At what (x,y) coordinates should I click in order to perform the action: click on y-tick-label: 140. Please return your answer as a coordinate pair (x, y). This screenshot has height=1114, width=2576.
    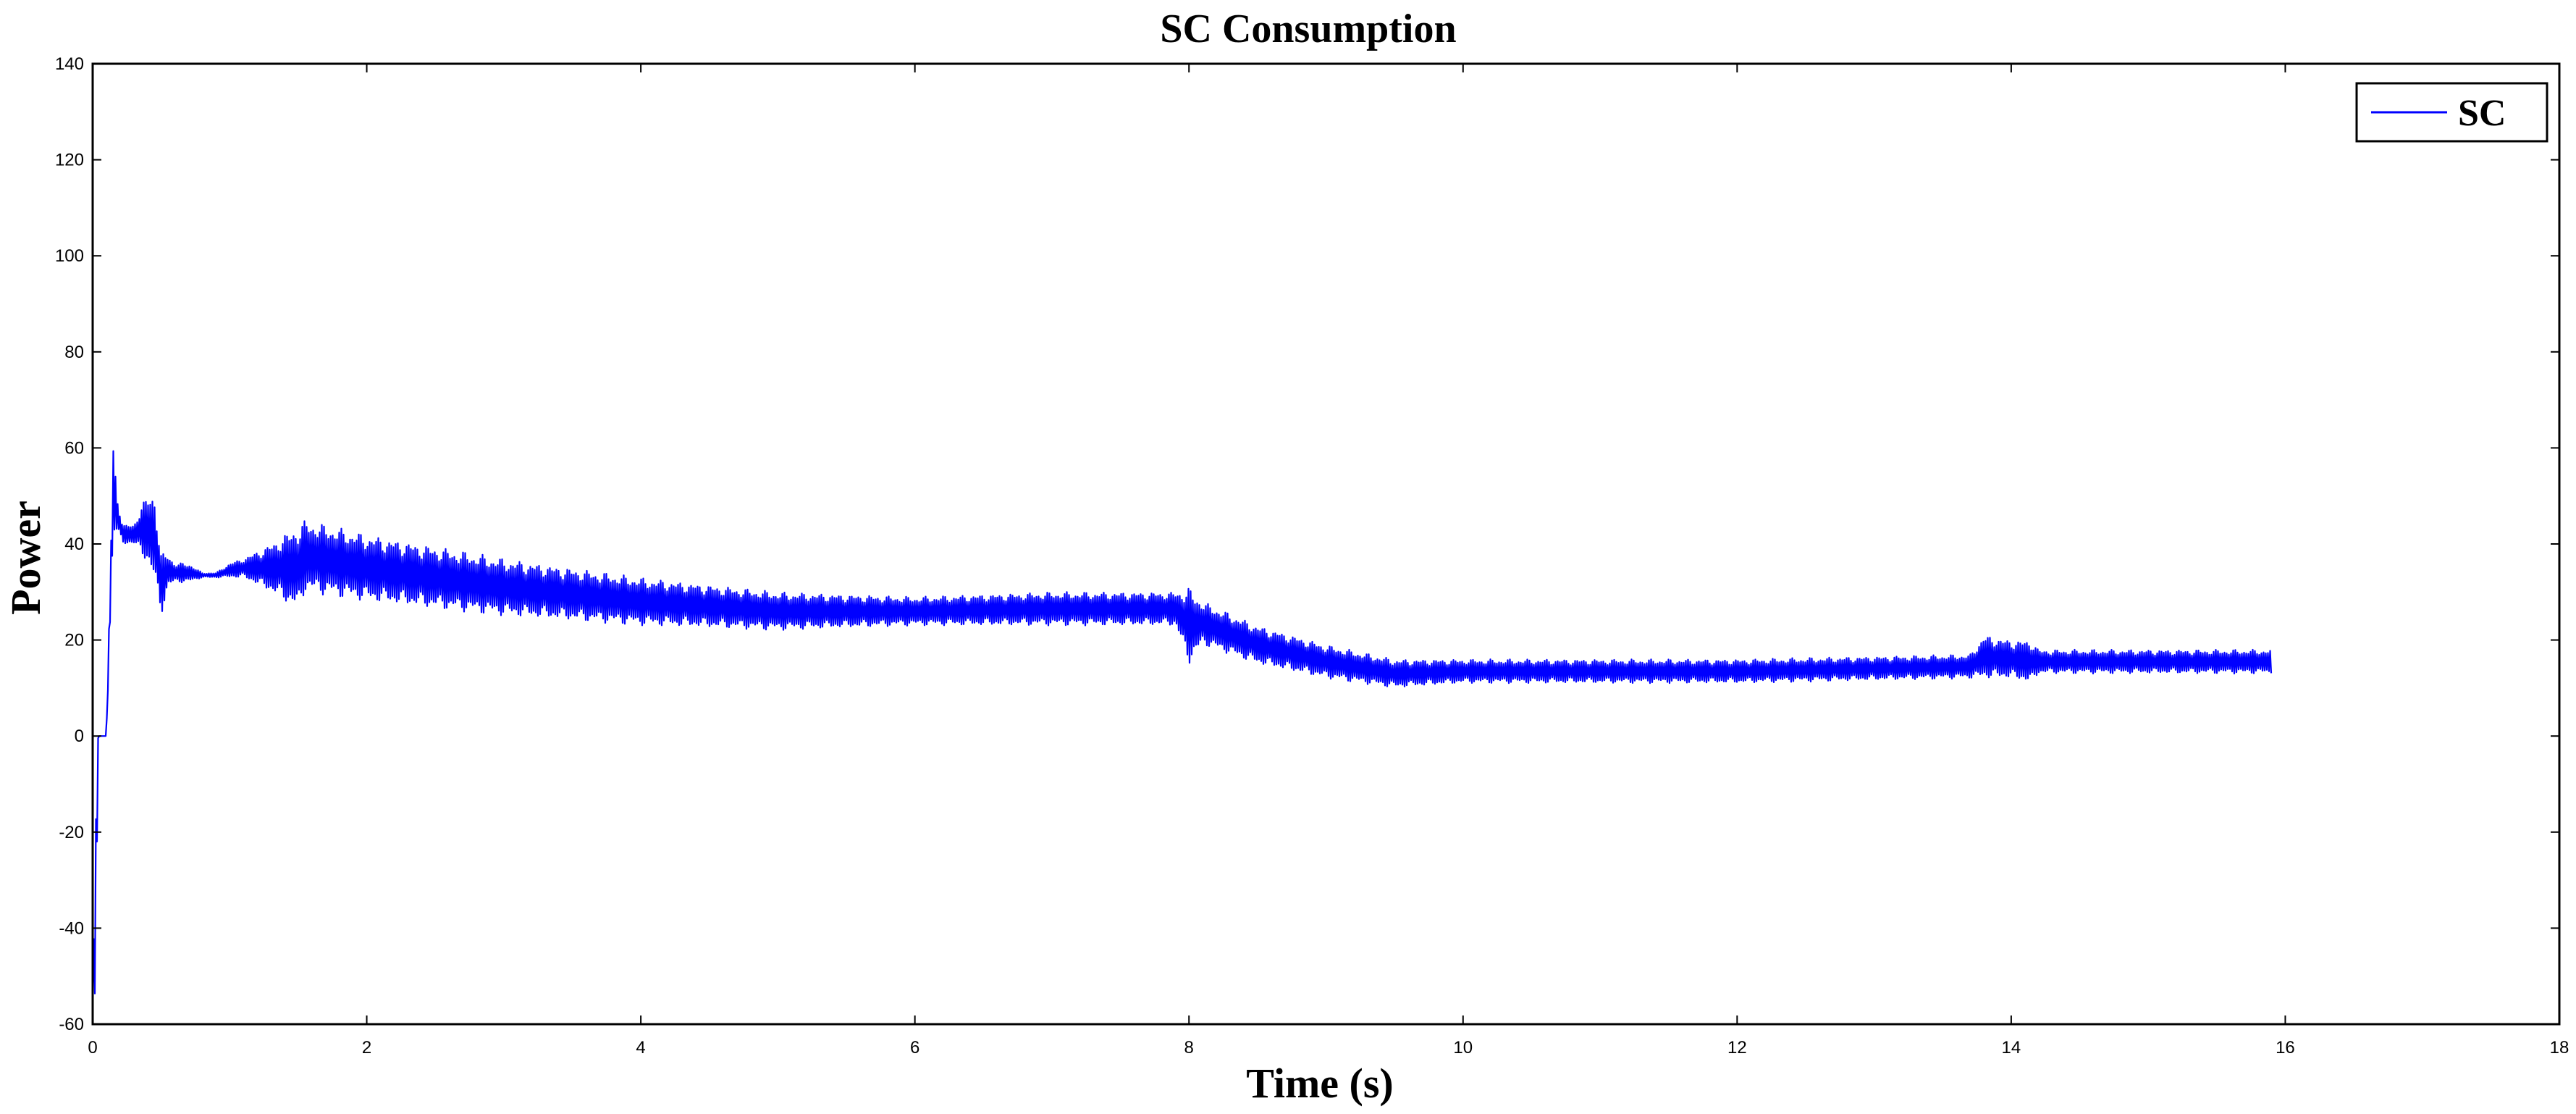
    Looking at the image, I should click on (69, 64).